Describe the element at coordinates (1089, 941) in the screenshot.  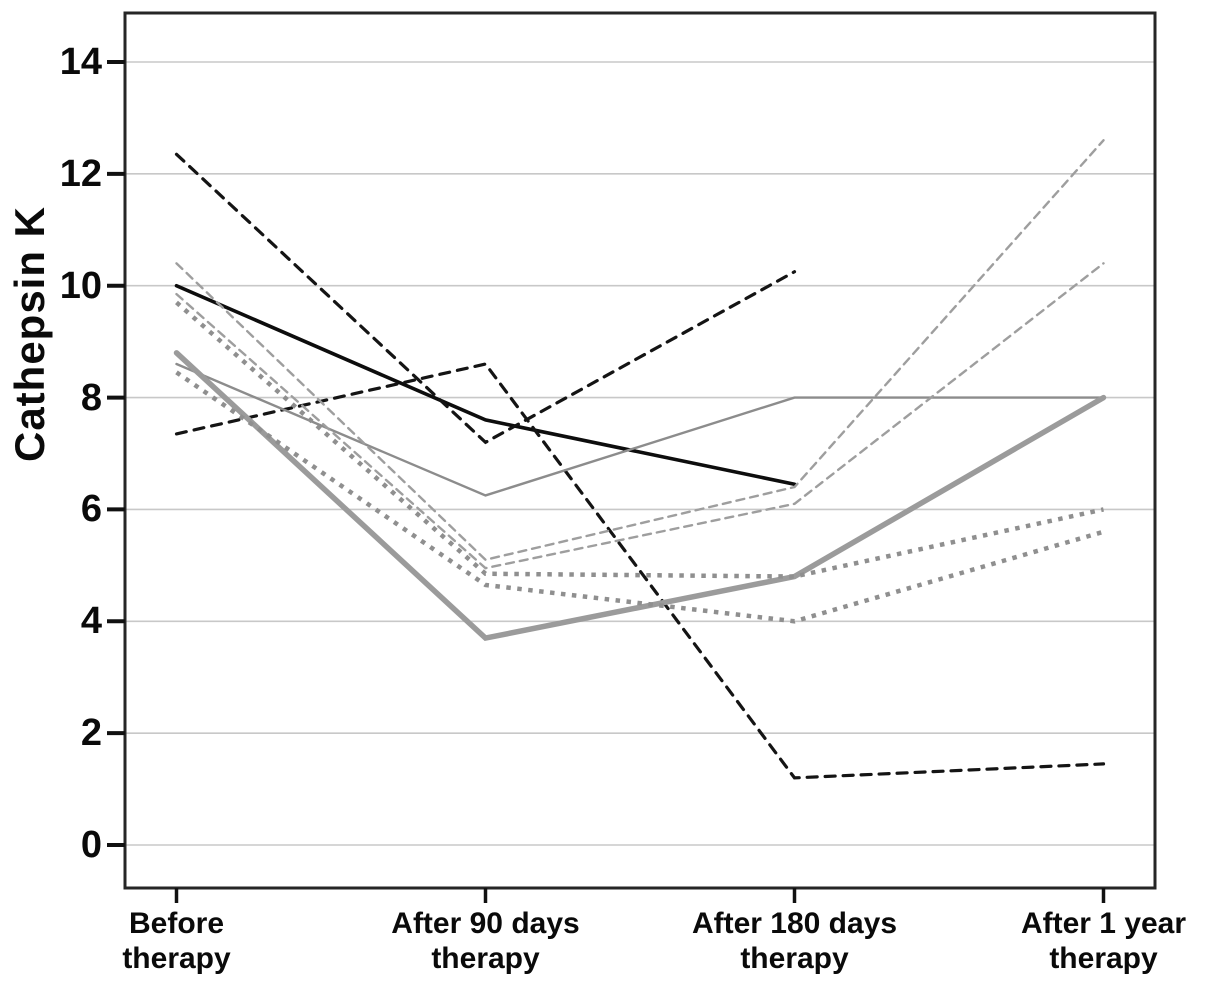
I see `x-axis-label-3: After 1 year therapy` at that location.